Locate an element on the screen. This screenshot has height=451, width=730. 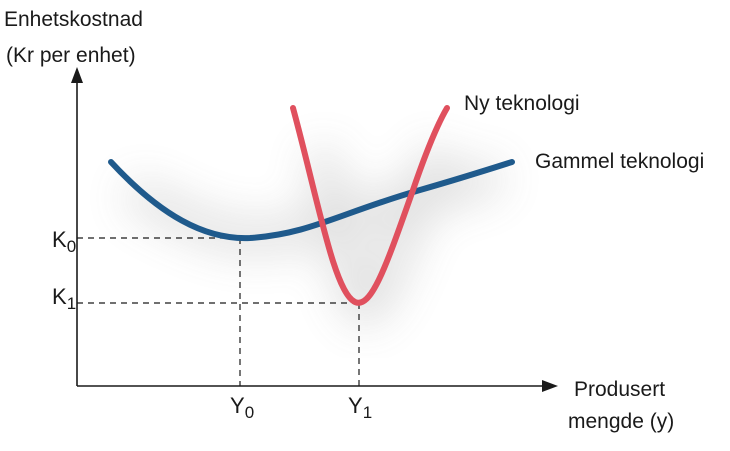
k1-tick-label: K1 is located at coordinates (64, 298).